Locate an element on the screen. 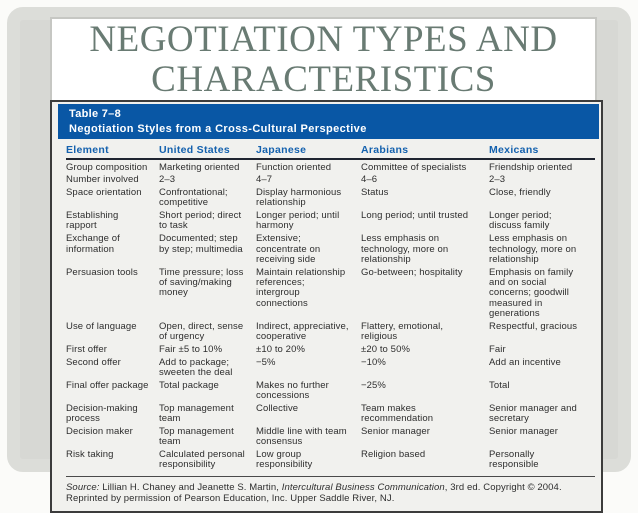  table-cell: Add to package; sweeten the deal is located at coordinates (196, 367).